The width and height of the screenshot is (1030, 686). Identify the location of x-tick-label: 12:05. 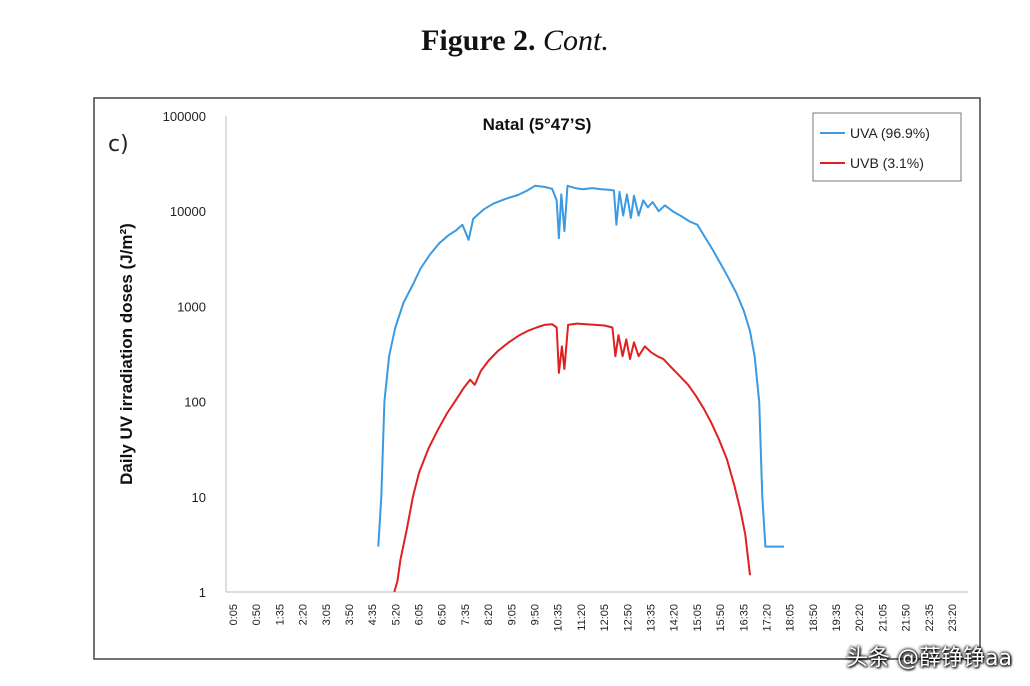
(605, 618).